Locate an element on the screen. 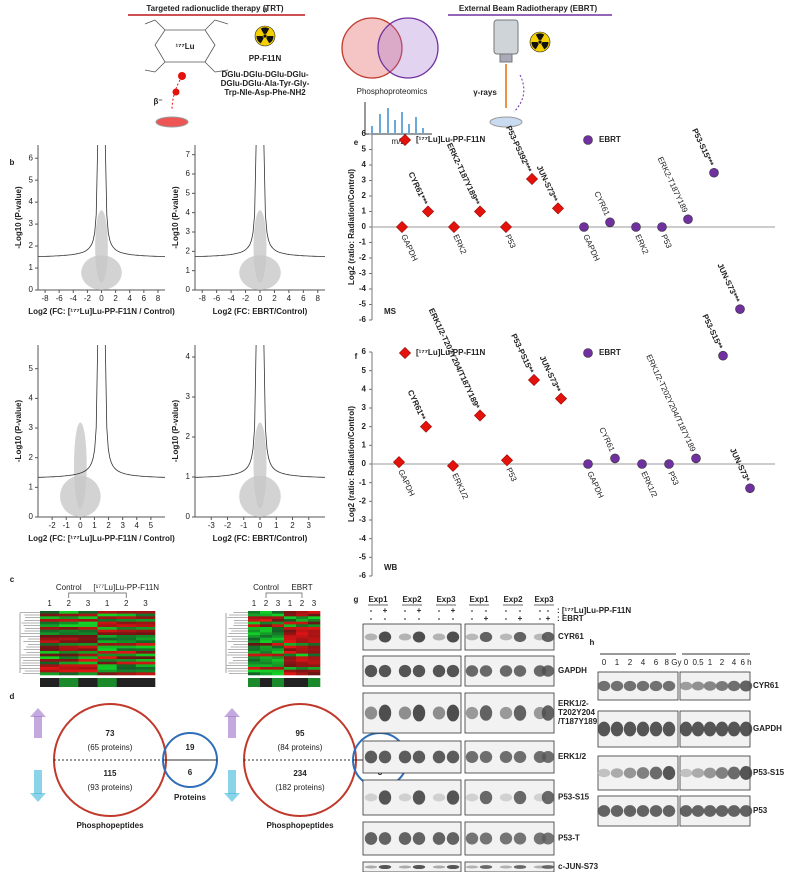 This screenshot has height=872, width=787. dose-label: 1 is located at coordinates (617, 662).